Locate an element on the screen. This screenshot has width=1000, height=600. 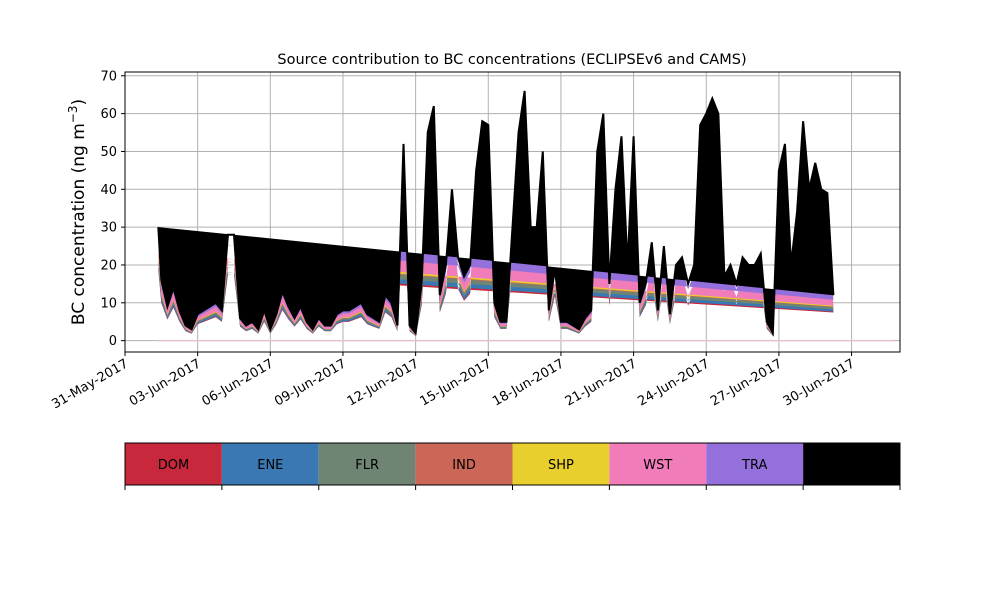
legend-swatch-flr is located at coordinates (367, 464).